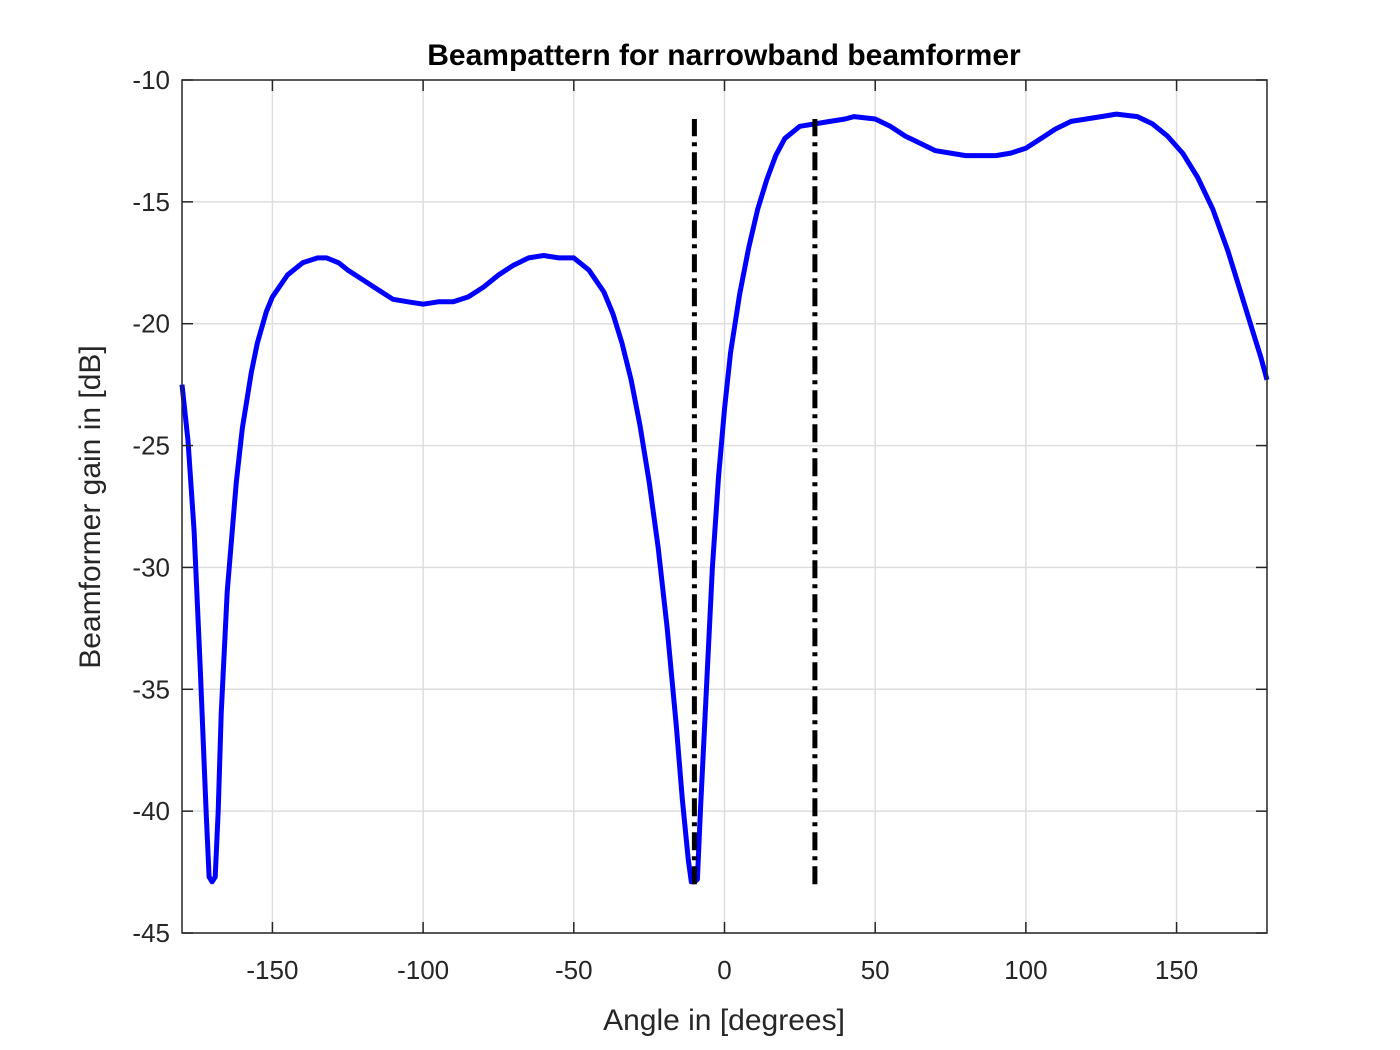 This screenshot has width=1400, height=1050. I want to click on x-tick-label: 150, so click(1176, 970).